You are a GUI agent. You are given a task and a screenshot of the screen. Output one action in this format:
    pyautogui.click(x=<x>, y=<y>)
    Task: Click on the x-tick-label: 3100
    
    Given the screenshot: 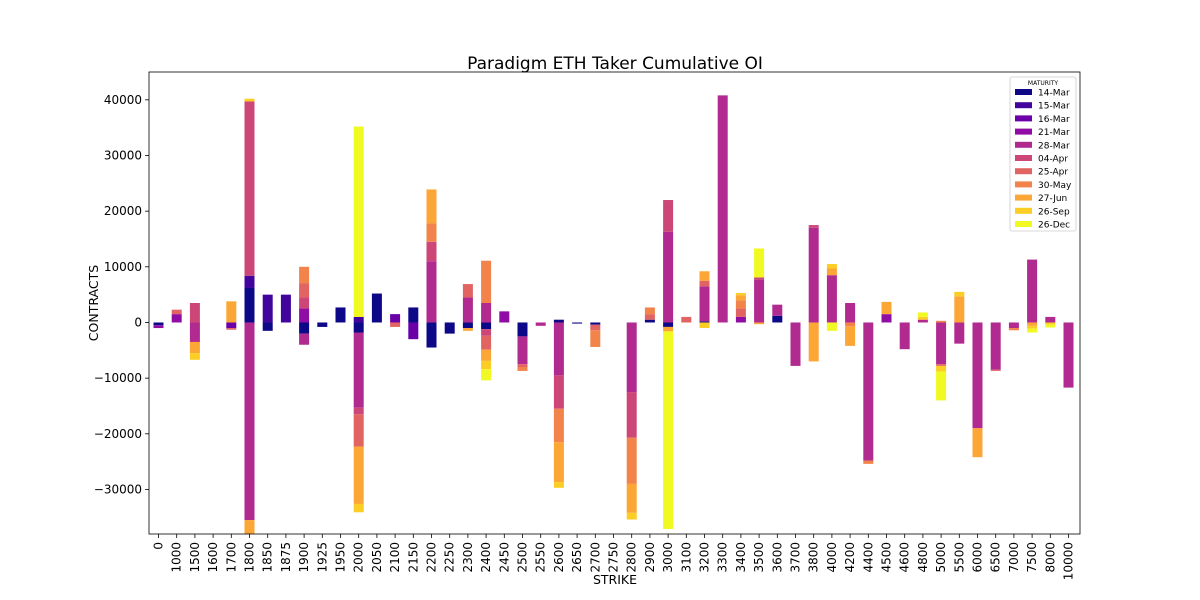 What is the action you would take?
    pyautogui.click(x=686, y=557)
    